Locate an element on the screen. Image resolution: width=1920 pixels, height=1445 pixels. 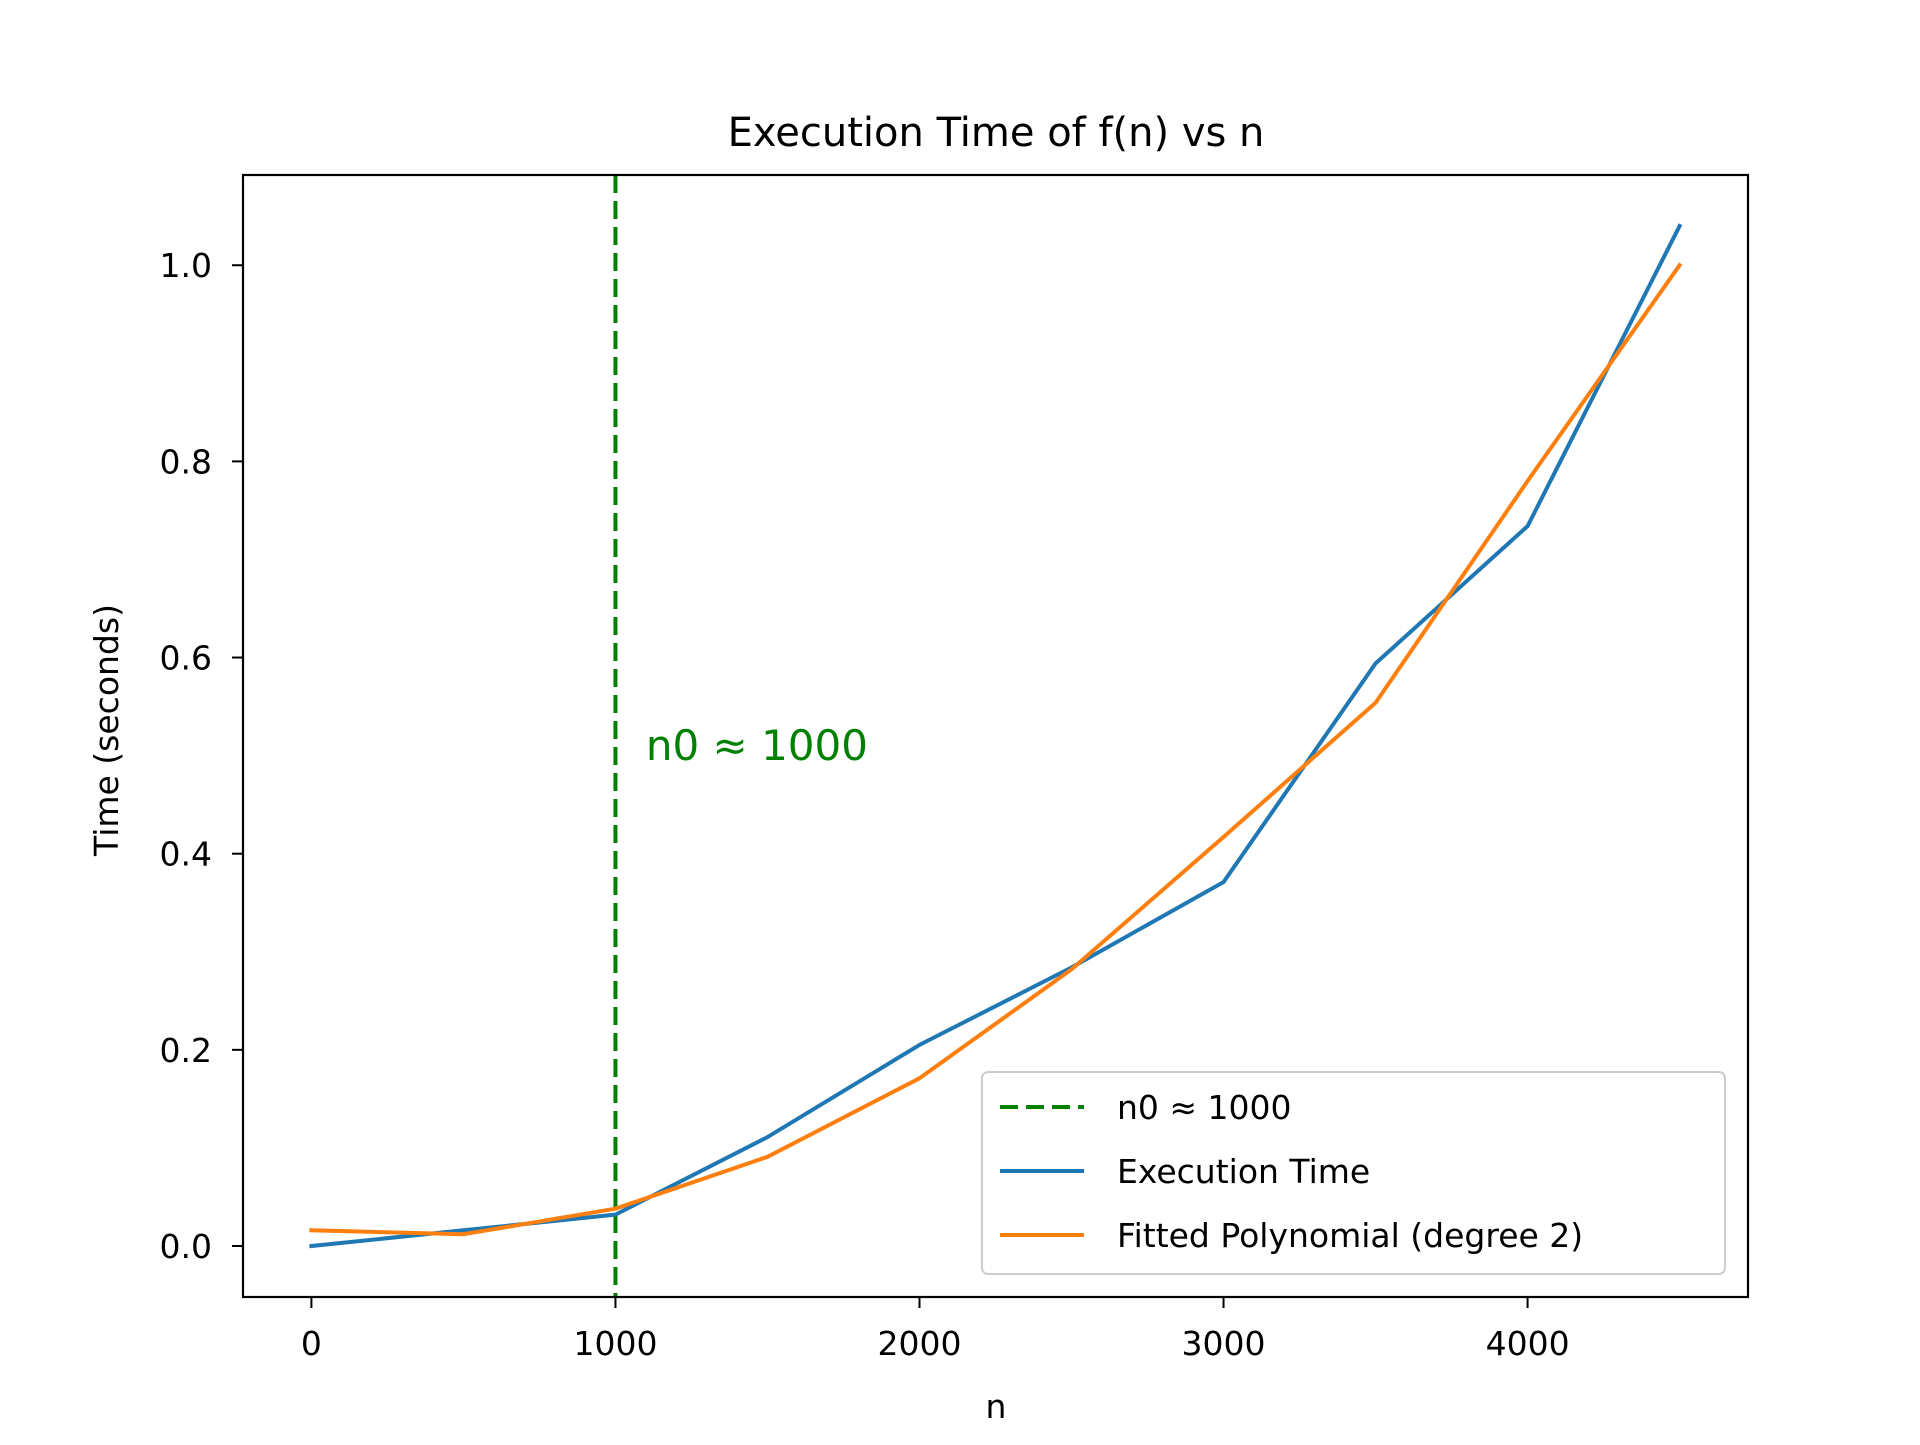
y-tick-label: 0.4 is located at coordinates (186, 854).